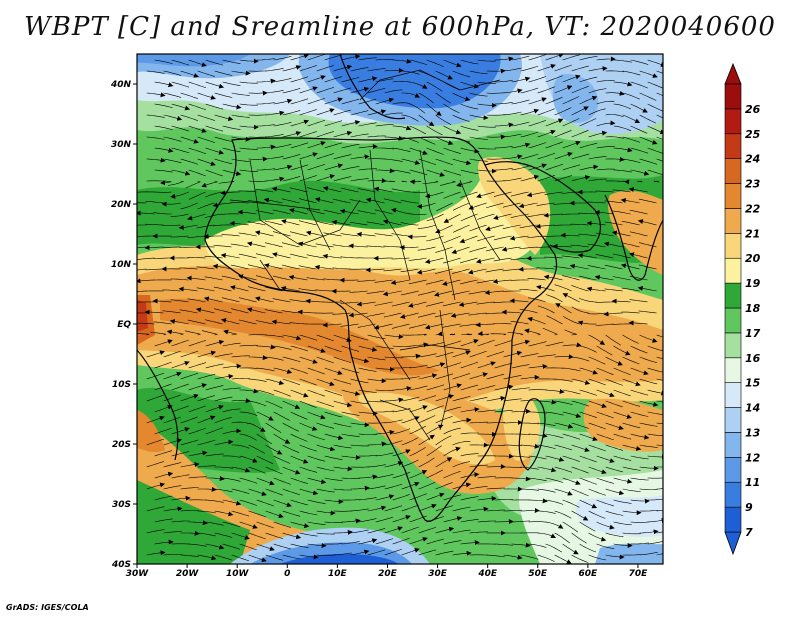  Describe the element at coordinates (121, 85) in the screenshot. I see `lat-tick-label: 40N` at that location.